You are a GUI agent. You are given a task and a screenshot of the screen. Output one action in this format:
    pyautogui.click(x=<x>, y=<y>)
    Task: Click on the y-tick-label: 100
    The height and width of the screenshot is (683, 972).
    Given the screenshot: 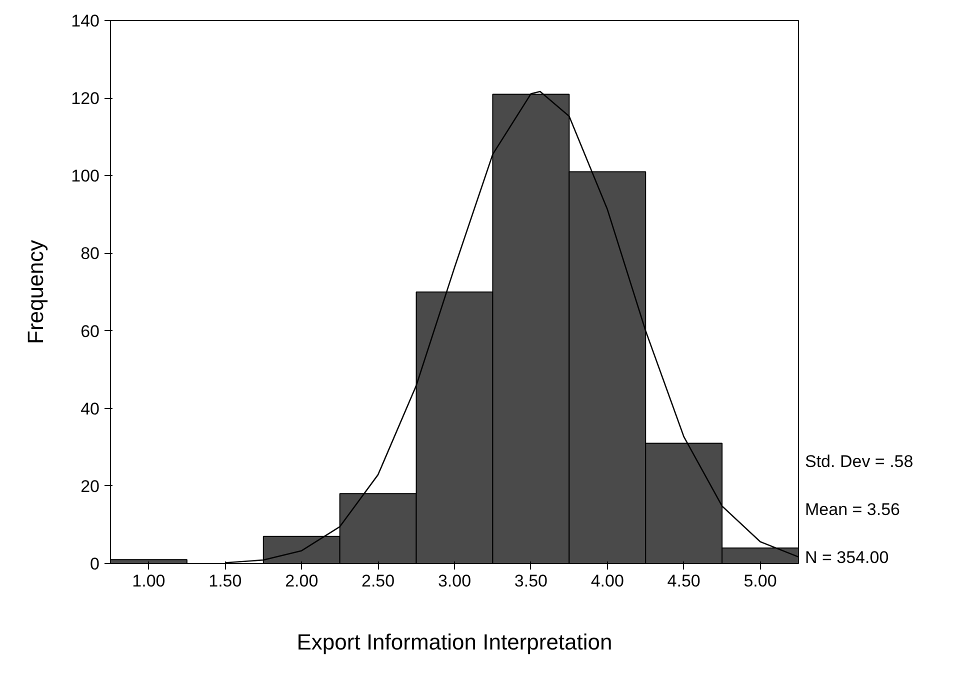 What is the action you would take?
    pyautogui.click(x=85, y=176)
    